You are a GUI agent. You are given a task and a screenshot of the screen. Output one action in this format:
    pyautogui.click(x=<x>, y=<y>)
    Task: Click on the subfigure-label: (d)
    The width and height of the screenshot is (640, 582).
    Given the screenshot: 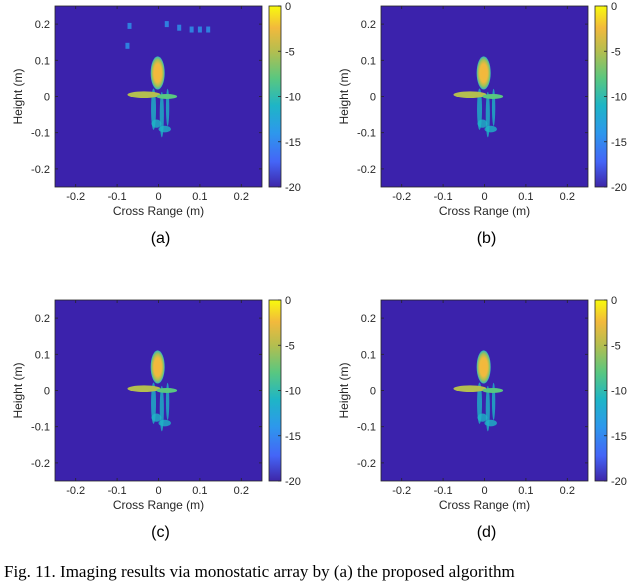 What is the action you would take?
    pyautogui.click(x=487, y=532)
    